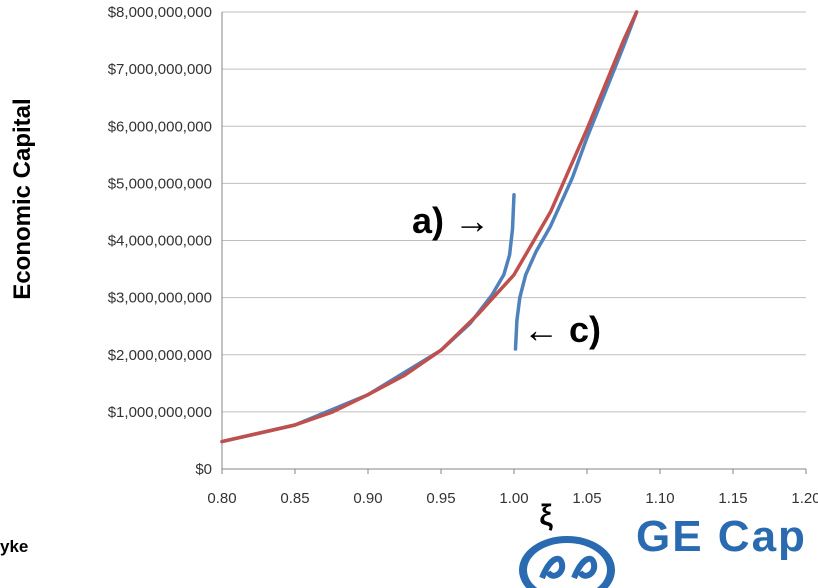 This screenshot has width=818, height=588. What do you see at coordinates (576, 180) in the screenshot?
I see `series-line` at bounding box center [576, 180].